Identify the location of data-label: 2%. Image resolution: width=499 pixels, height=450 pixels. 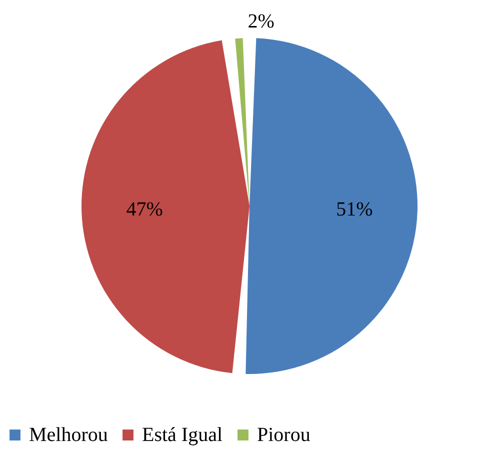
(261, 21).